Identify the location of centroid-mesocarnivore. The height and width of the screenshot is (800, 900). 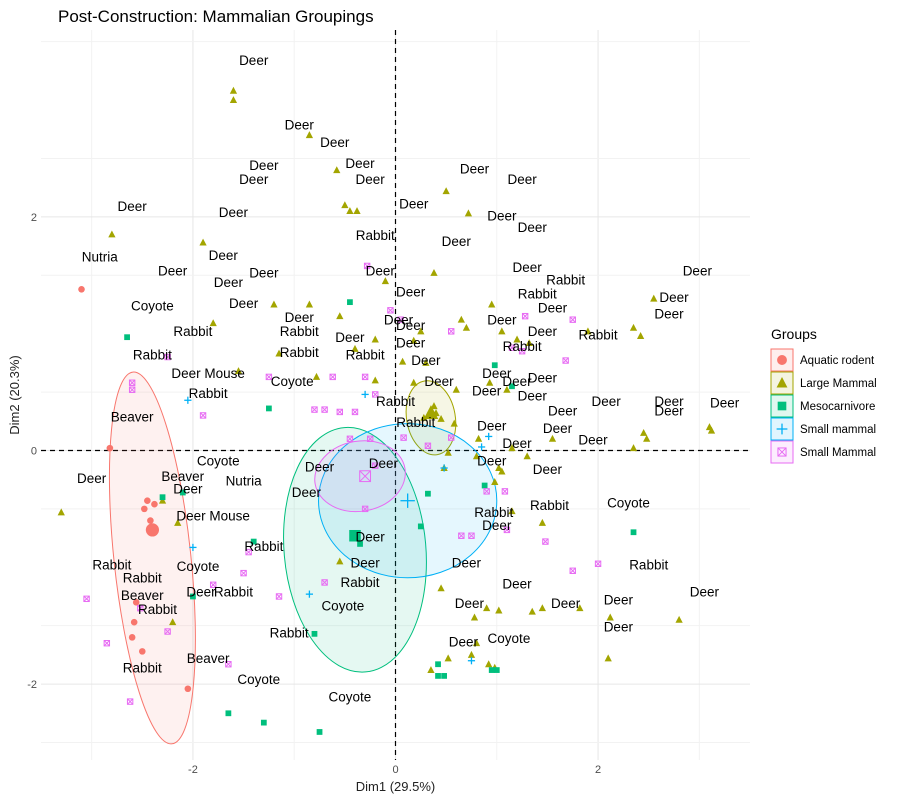
(355, 535).